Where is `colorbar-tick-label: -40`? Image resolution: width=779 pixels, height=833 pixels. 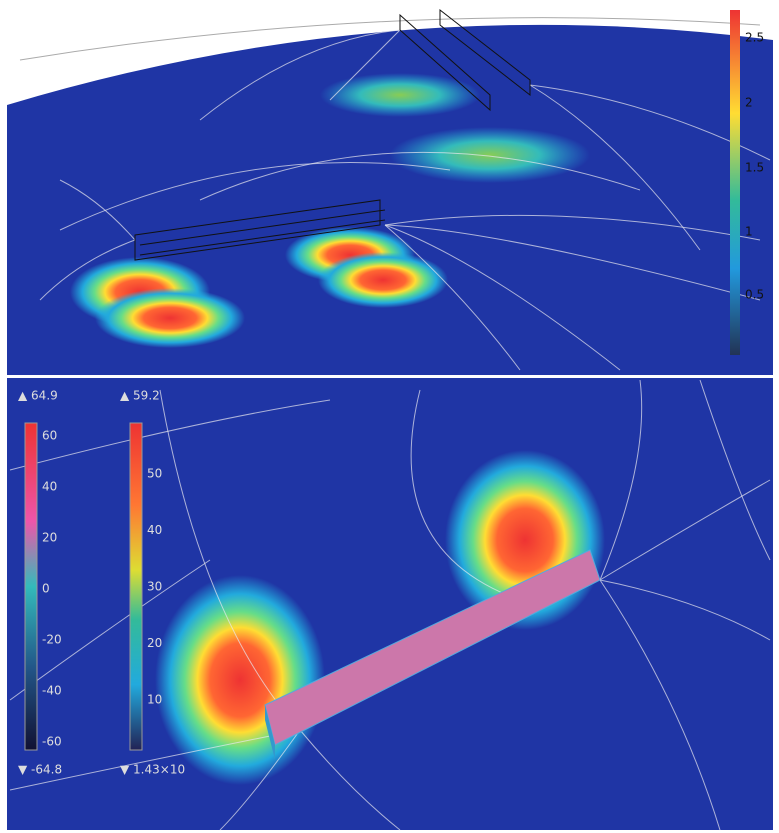 colorbar-tick-label: -40 is located at coordinates (52, 691).